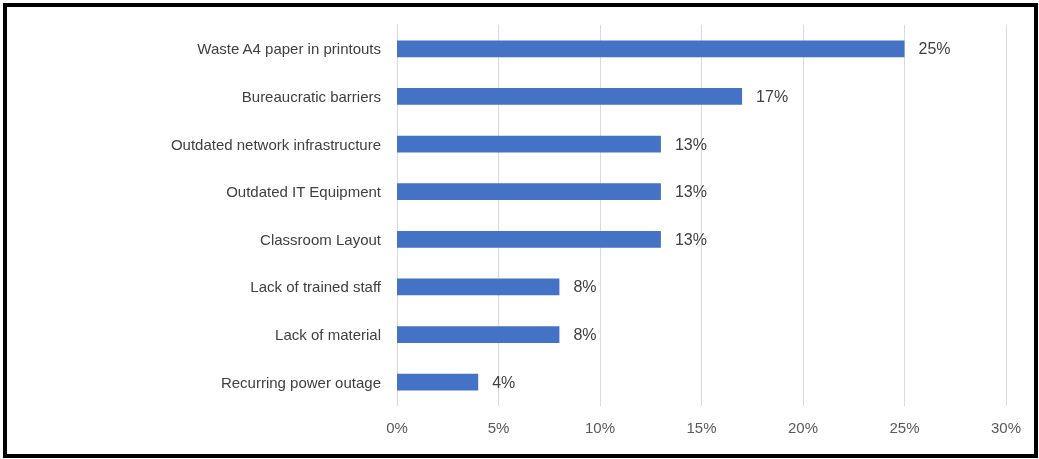 The image size is (1039, 459). I want to click on x-tick-label: 25%, so click(904, 427).